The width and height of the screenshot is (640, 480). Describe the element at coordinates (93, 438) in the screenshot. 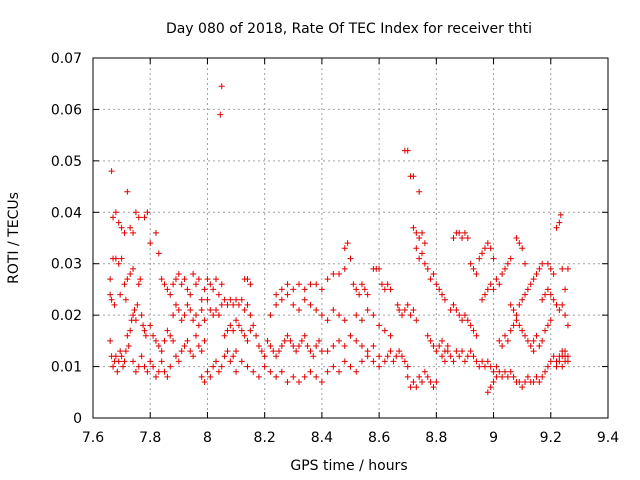

I see `x-tick-label: 7.6` at that location.